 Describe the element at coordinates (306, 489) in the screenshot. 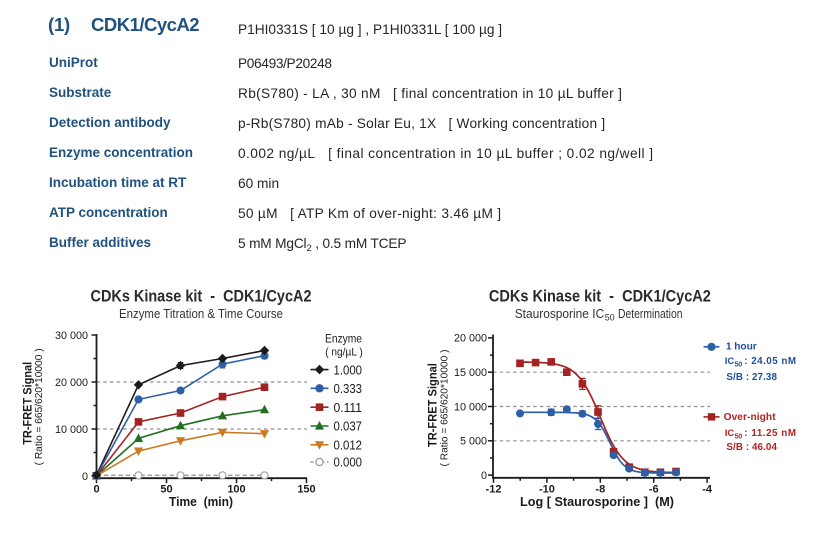

I see `svg-text: 150` at that location.